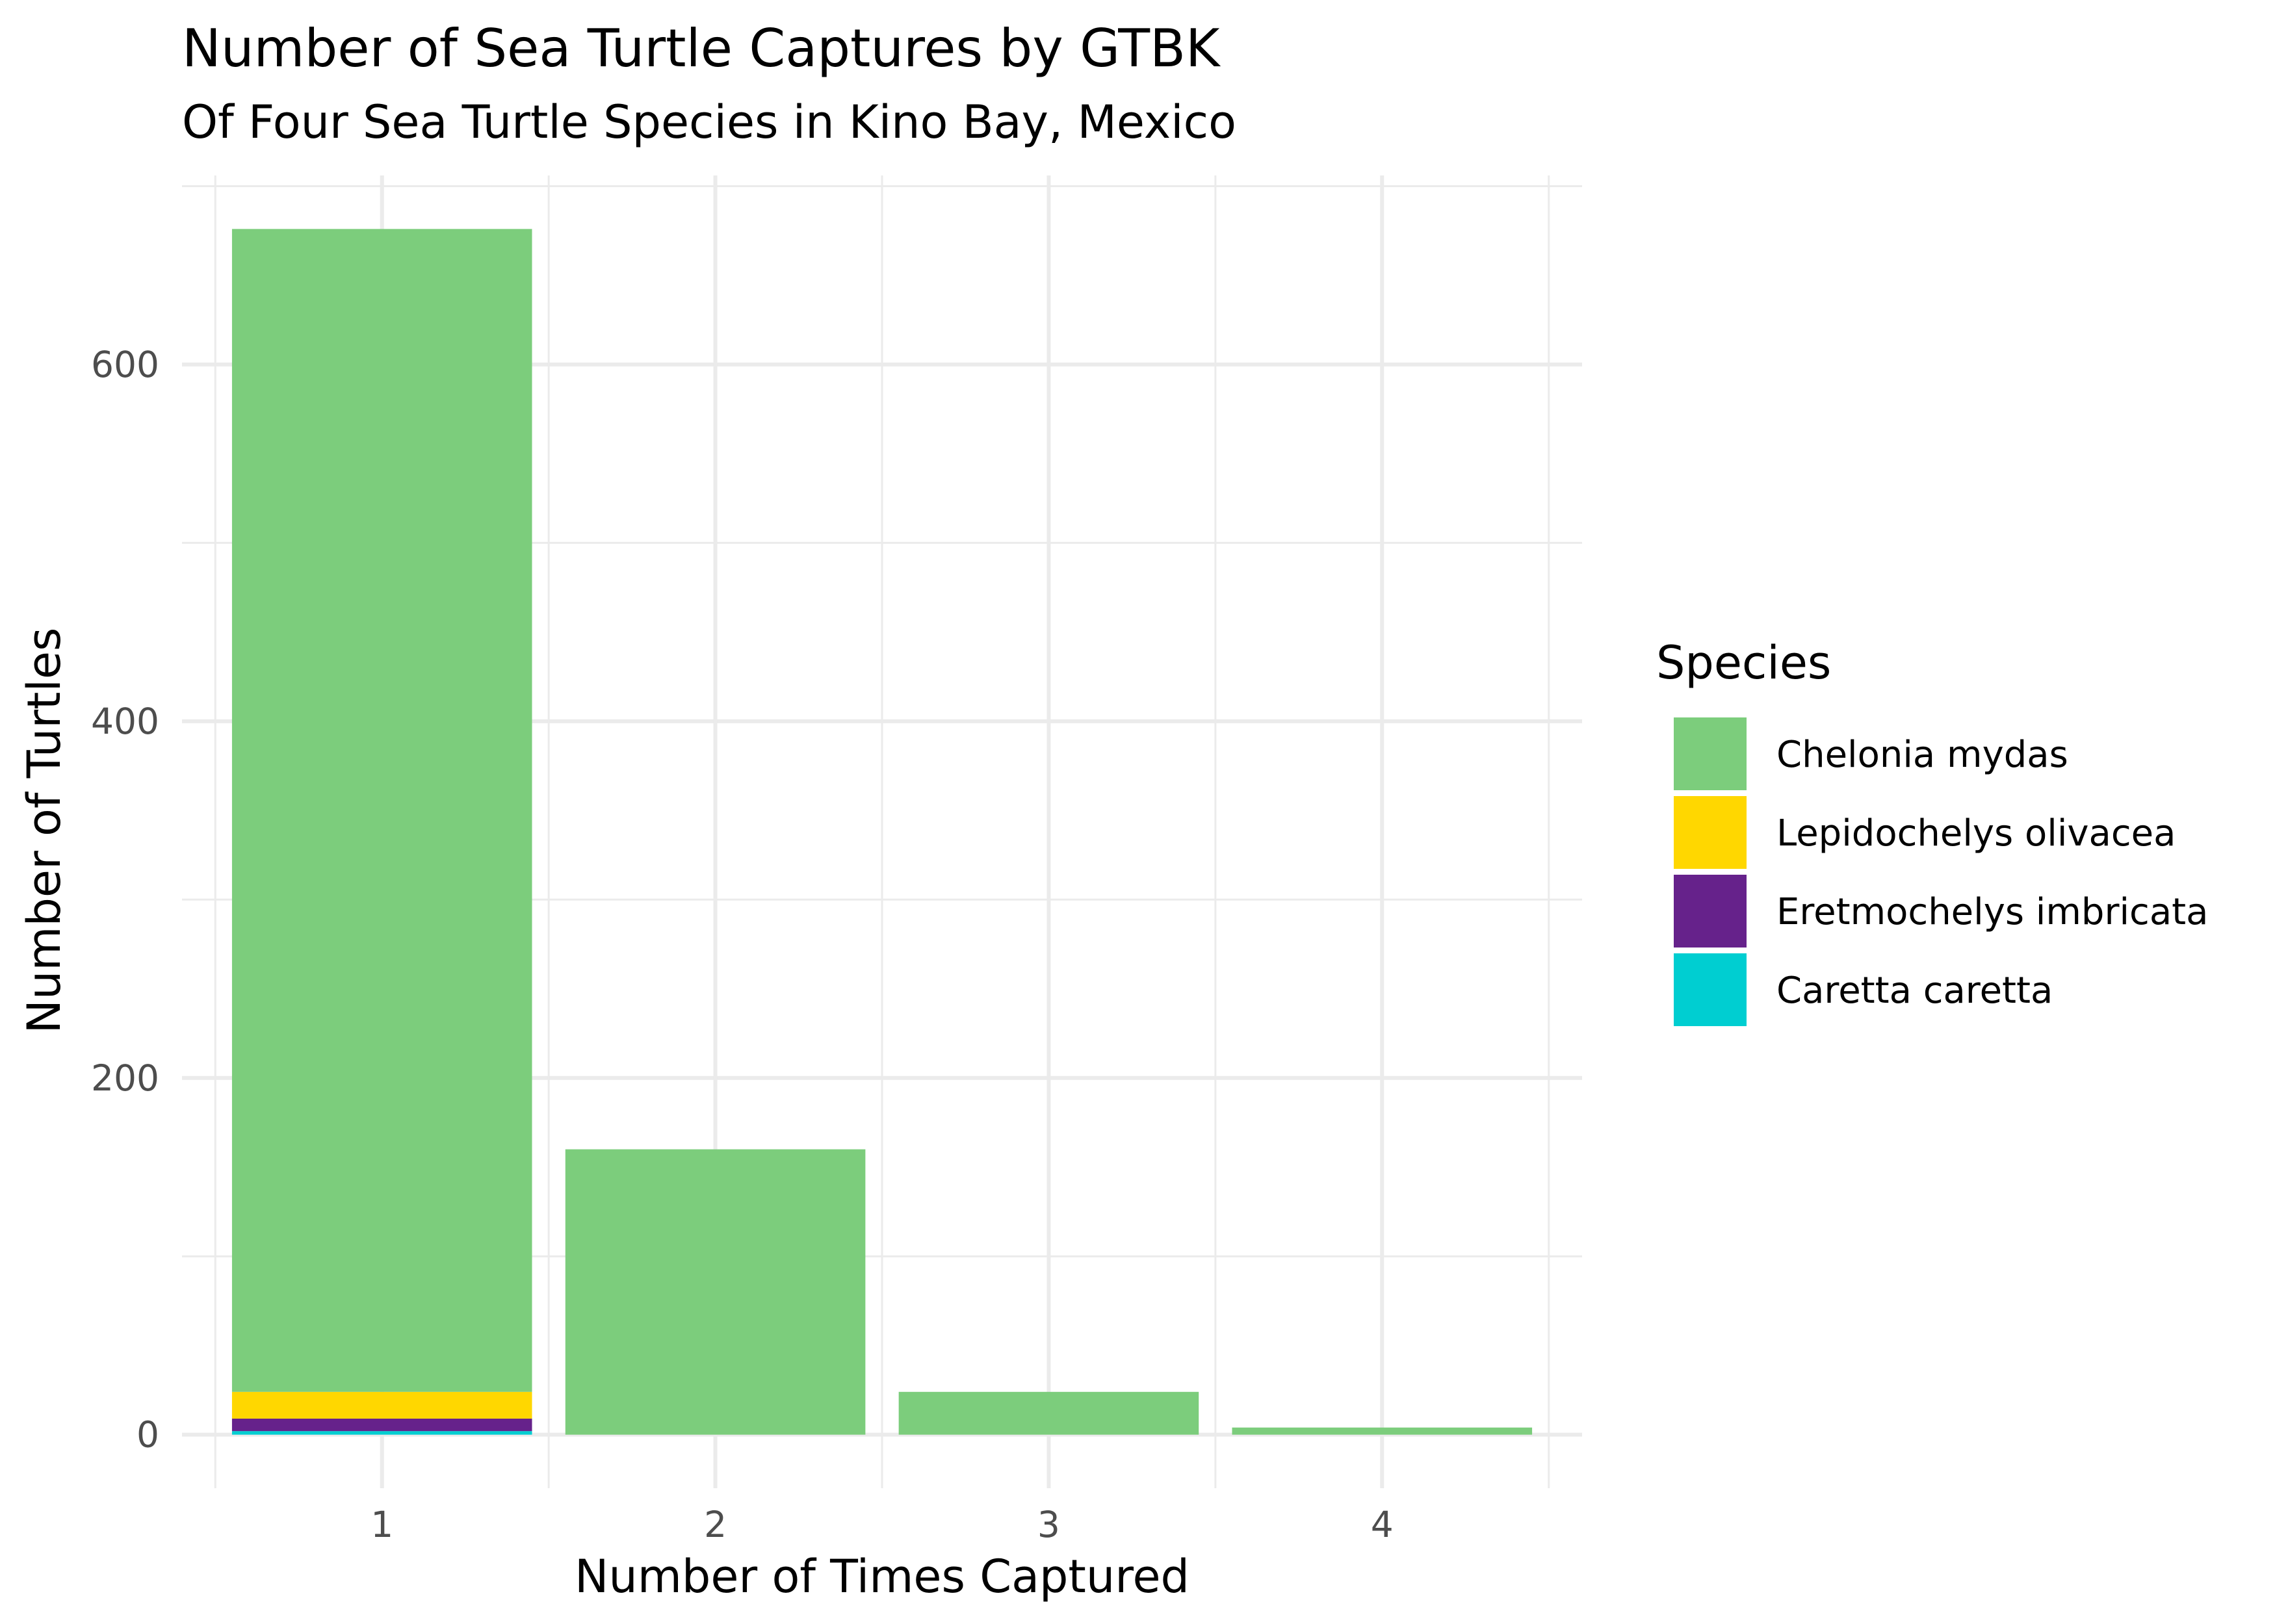  Describe the element at coordinates (381, 1524) in the screenshot. I see `x-tick-label: 1` at that location.